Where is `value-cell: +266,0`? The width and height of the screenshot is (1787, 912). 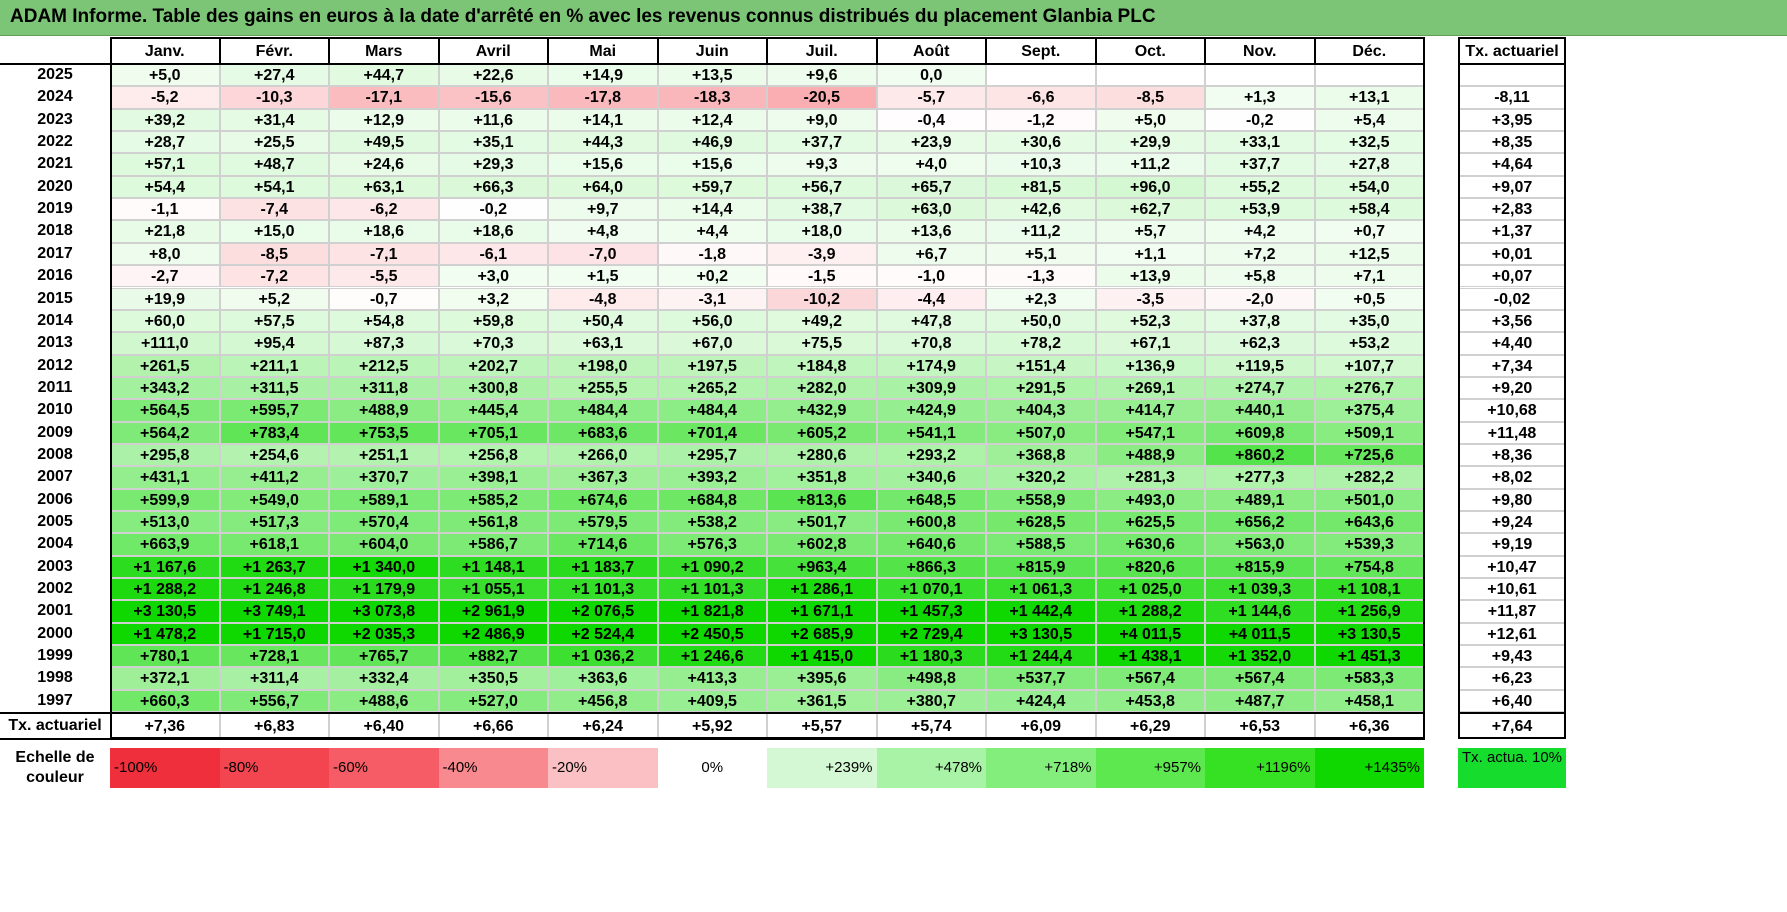 value-cell: +266,0 is located at coordinates (603, 455).